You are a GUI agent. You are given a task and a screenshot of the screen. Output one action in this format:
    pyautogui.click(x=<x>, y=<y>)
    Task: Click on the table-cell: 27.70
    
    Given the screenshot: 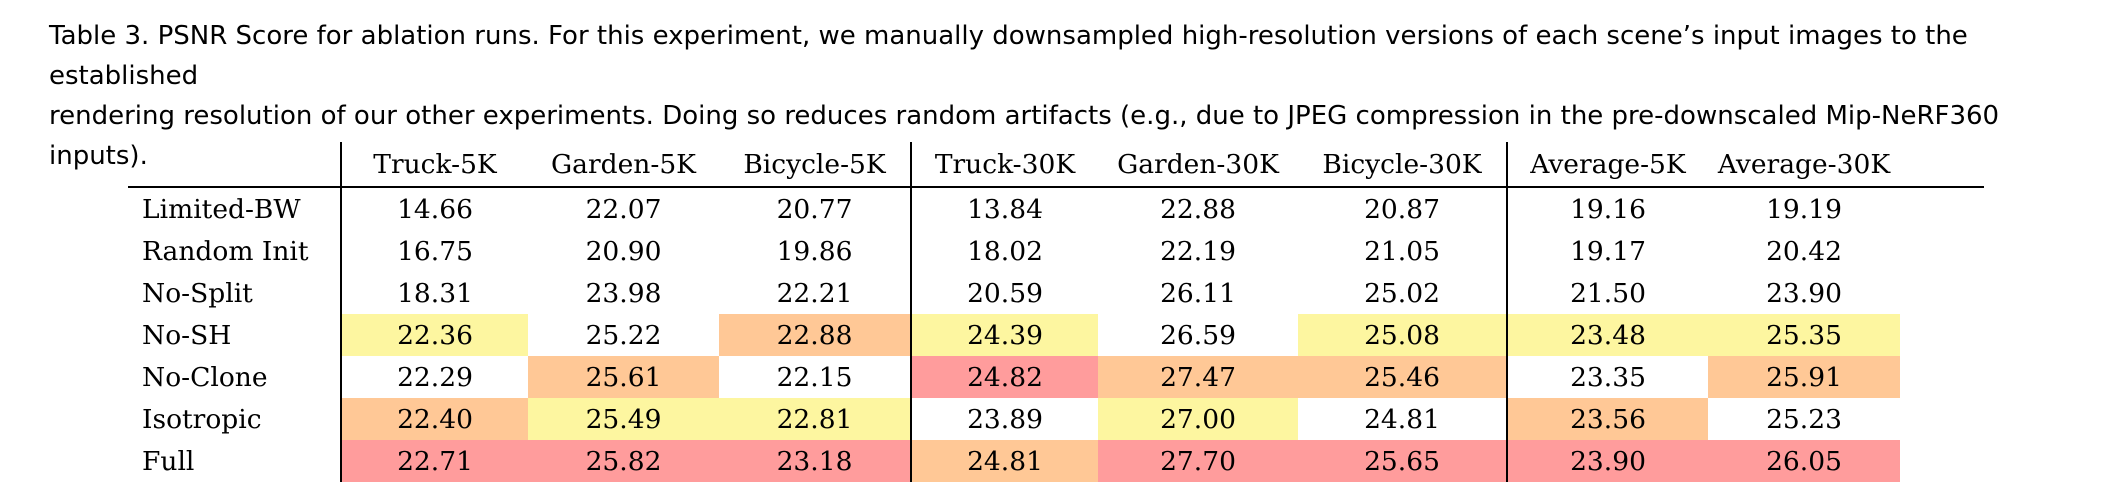 What is the action you would take?
    pyautogui.click(x=1198, y=461)
    